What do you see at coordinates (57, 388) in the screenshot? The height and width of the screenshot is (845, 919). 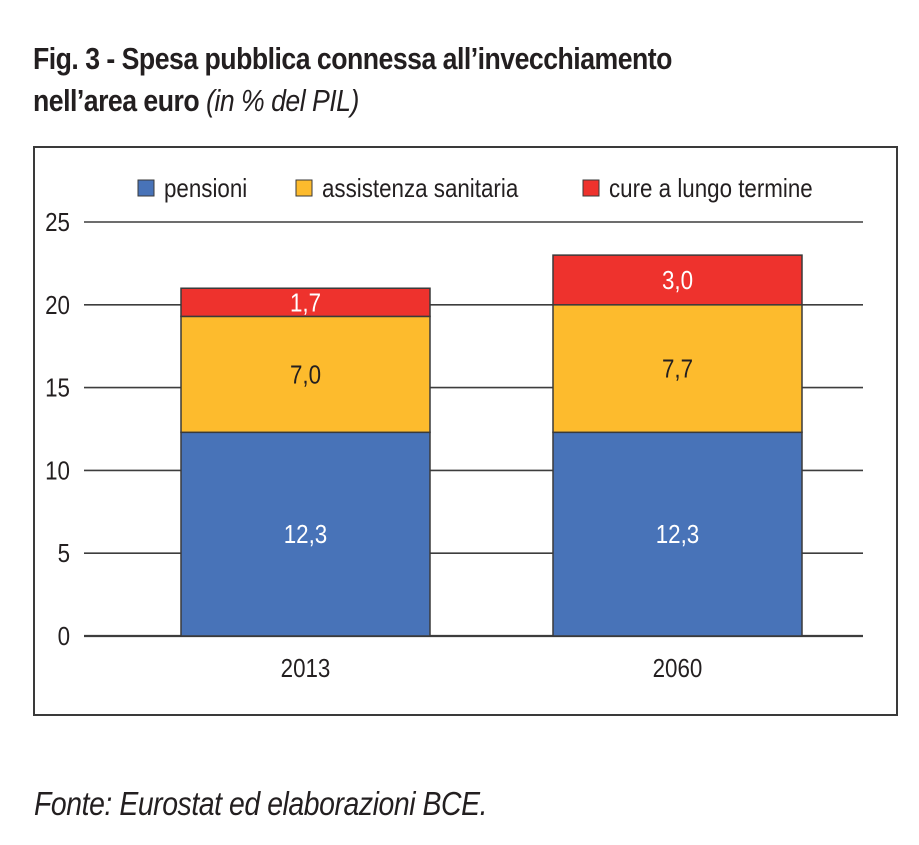 I see `y-tick-label: 15` at bounding box center [57, 388].